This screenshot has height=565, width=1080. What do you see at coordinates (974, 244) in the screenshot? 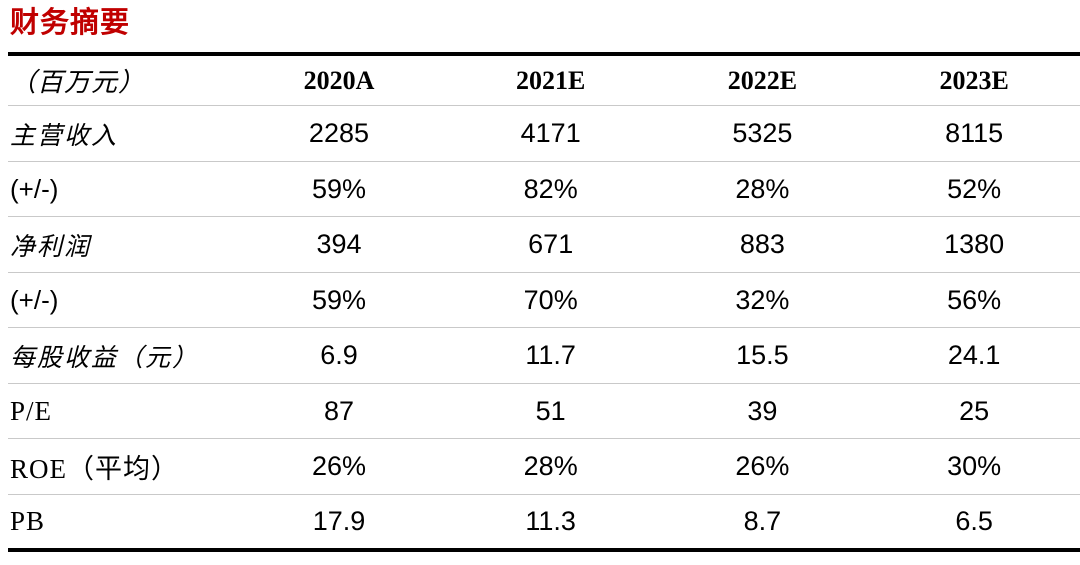
I see `cell-value: 1380` at bounding box center [974, 244].